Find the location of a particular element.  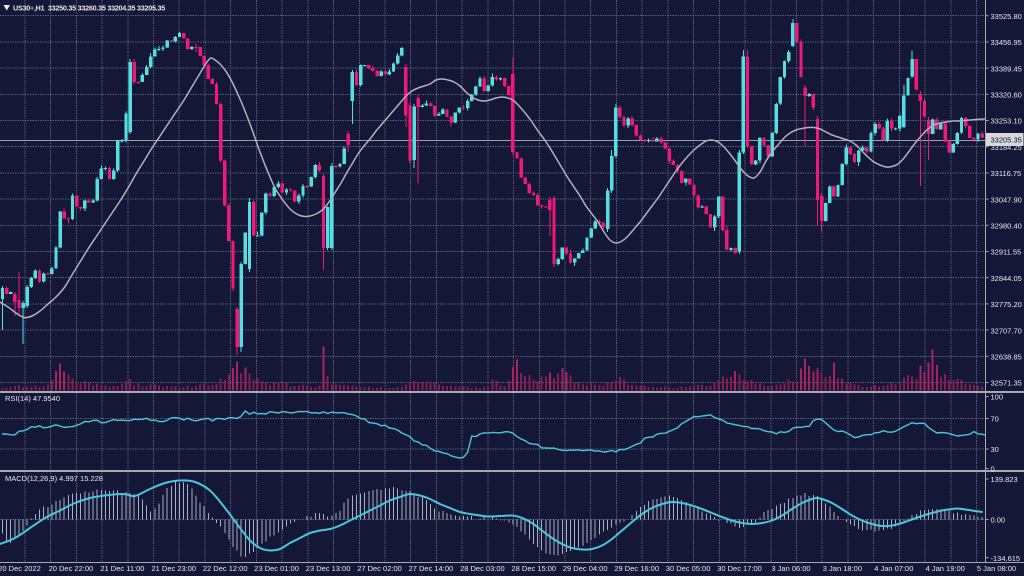

svg-text: 29 Dec 04:00 is located at coordinates (585, 568).